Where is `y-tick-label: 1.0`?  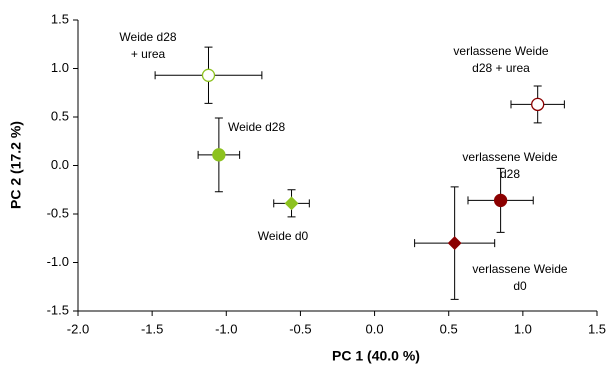 y-tick-label: 1.0 is located at coordinates (60, 67).